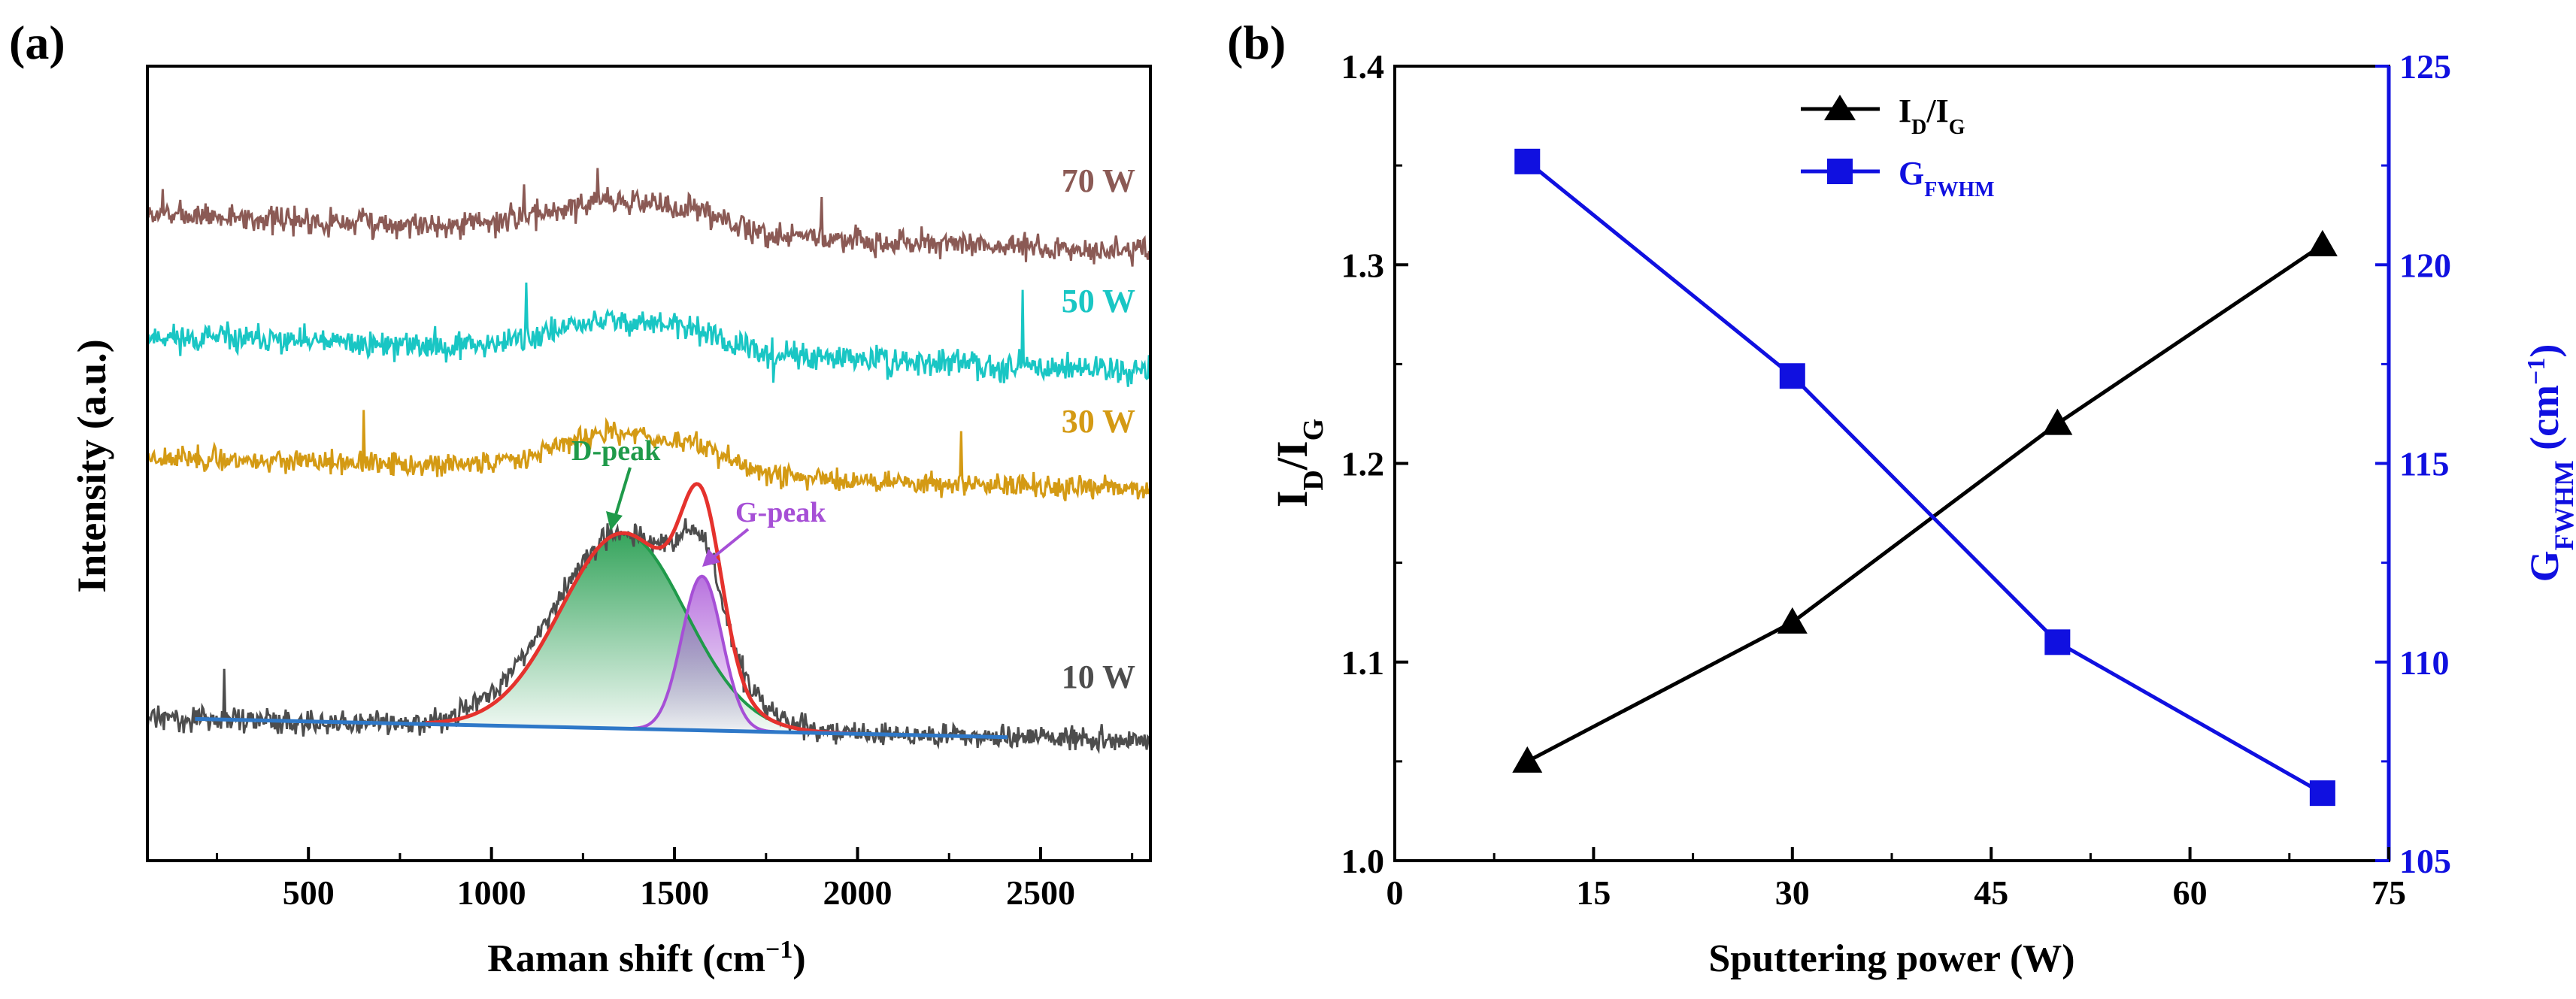 Image resolution: width=2576 pixels, height=999 pixels. I want to click on panel-a-xtick-label: 500, so click(309, 893).